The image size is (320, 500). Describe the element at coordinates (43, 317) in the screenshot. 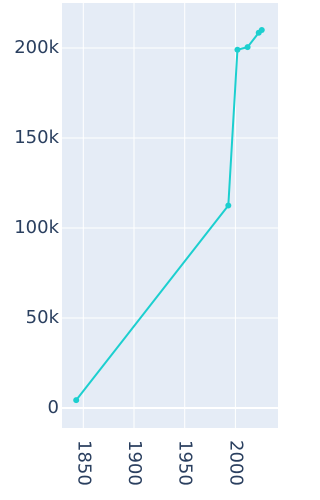

I see `y-tick-label: 50k` at that location.